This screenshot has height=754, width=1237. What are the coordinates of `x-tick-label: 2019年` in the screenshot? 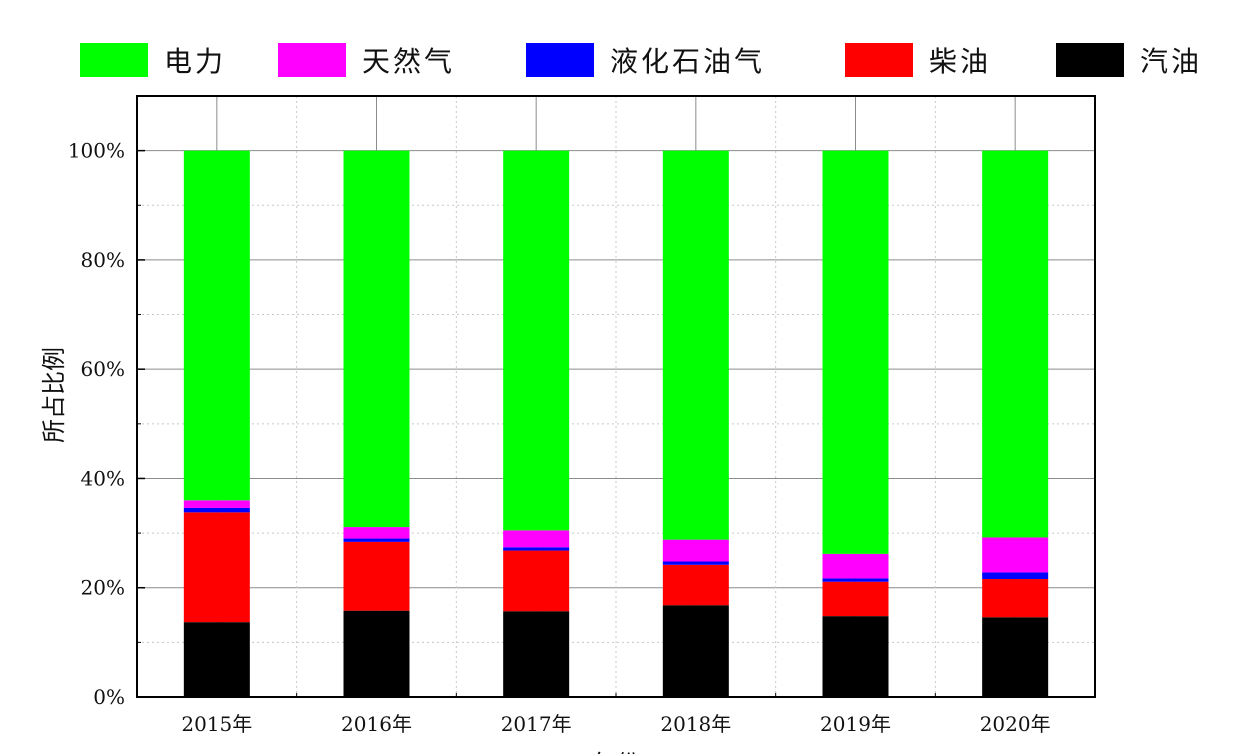 It's located at (855, 724).